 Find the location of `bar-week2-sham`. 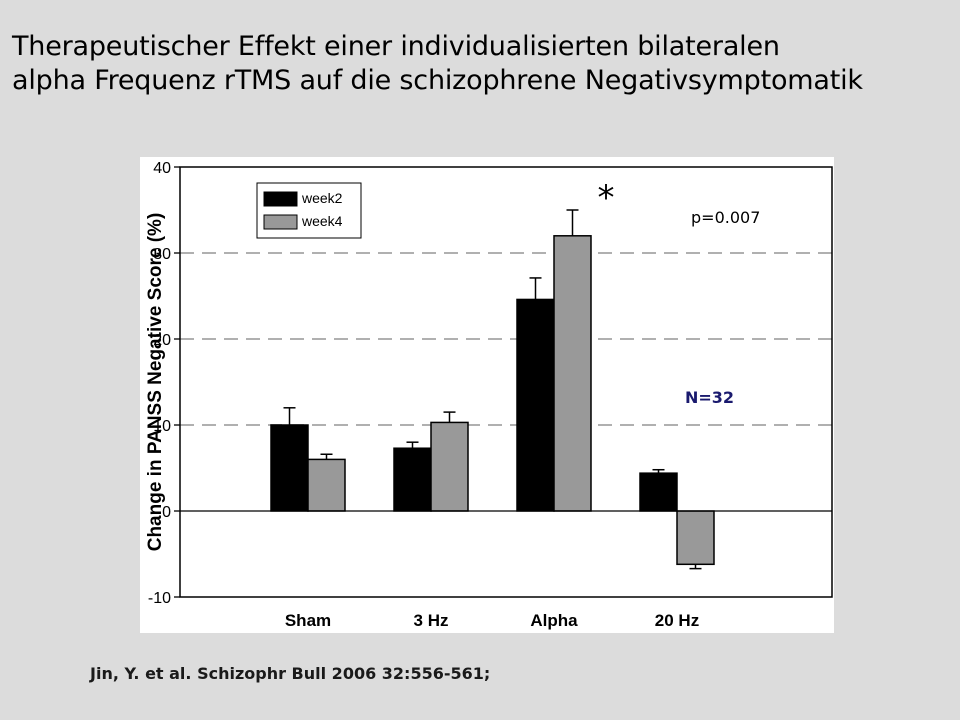

bar-week2-sham is located at coordinates (289, 468).